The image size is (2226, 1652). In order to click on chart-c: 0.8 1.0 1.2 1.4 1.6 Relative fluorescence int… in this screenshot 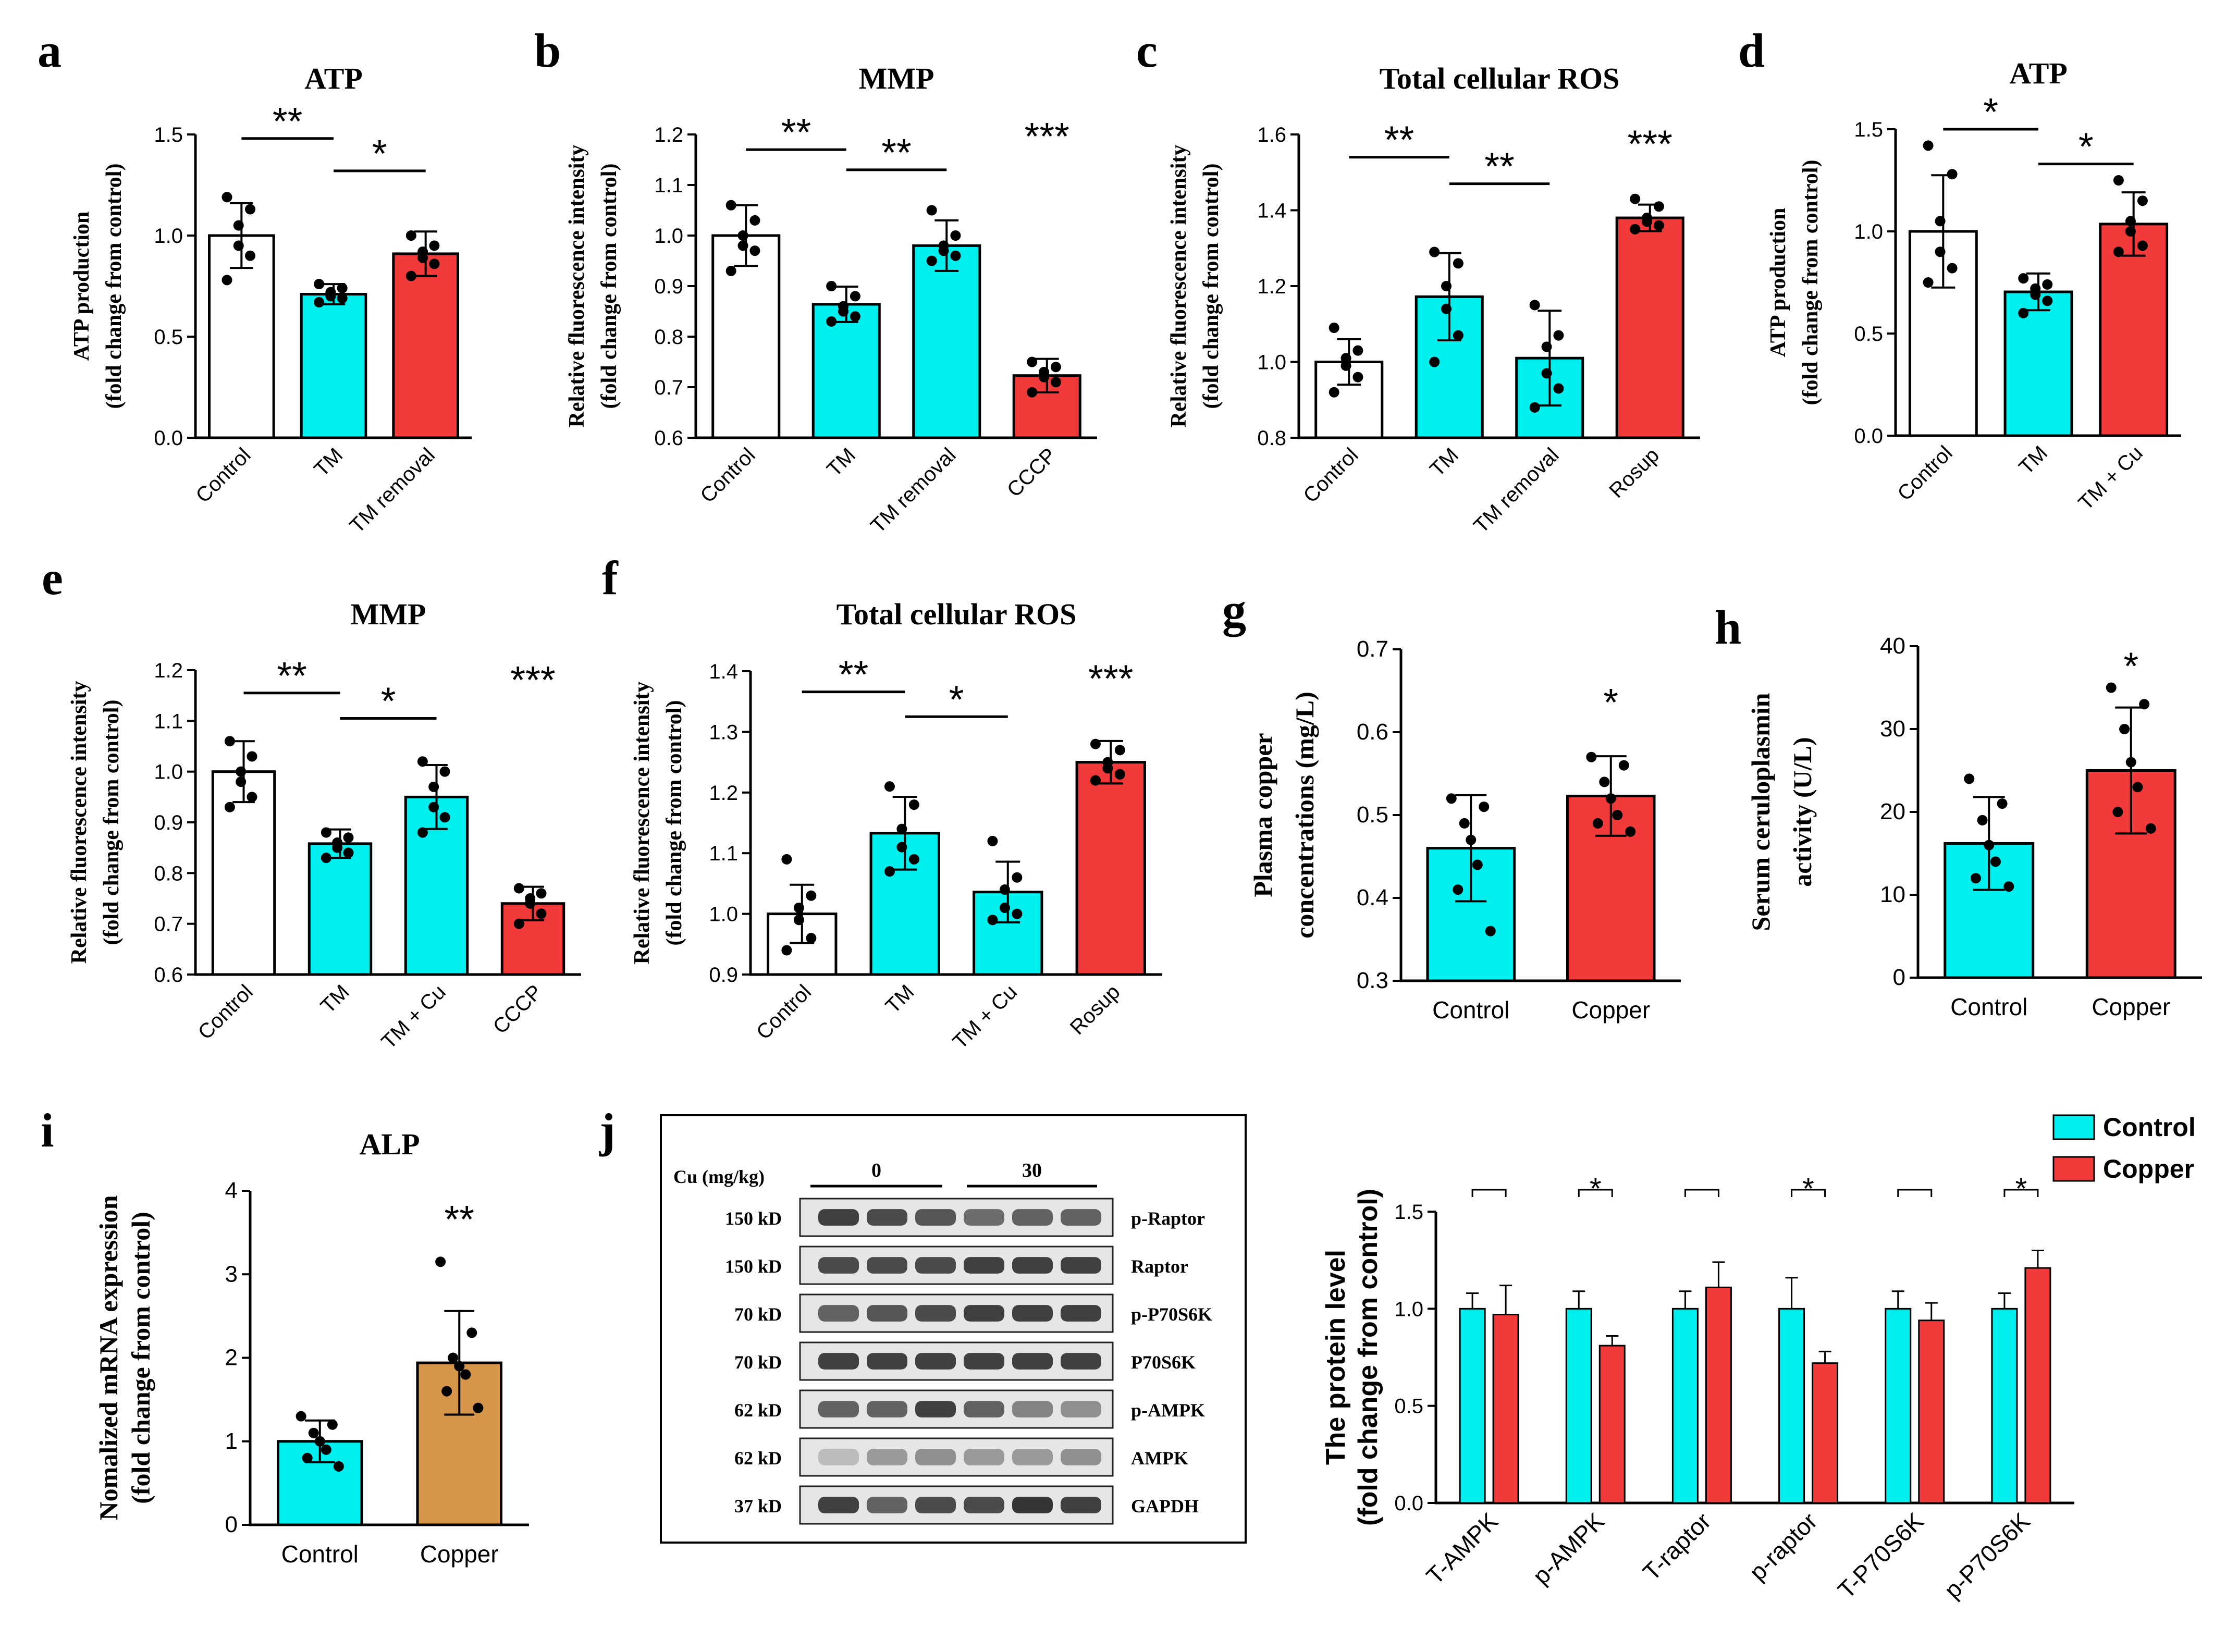, I will do `click(1434, 299)`.